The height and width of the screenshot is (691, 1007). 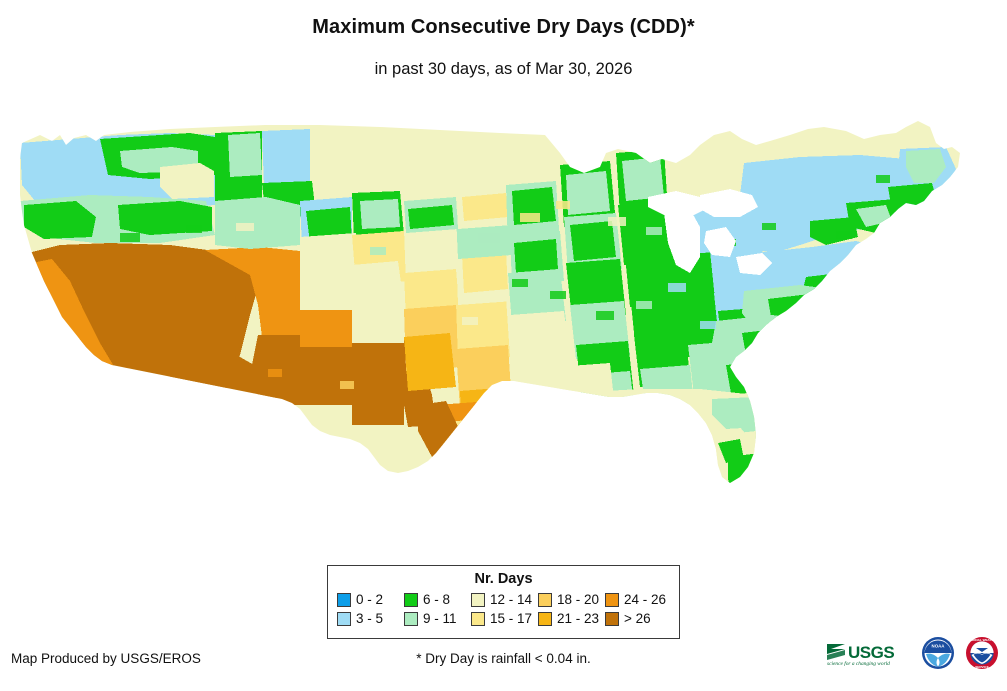 I want to click on legend-column-4: 18 - 20 21 - 23, so click(x=570, y=609).